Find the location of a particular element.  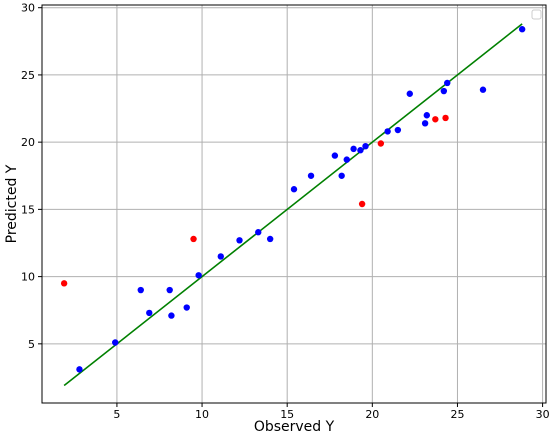

y-tick-label: 30 is located at coordinates (28, 8).